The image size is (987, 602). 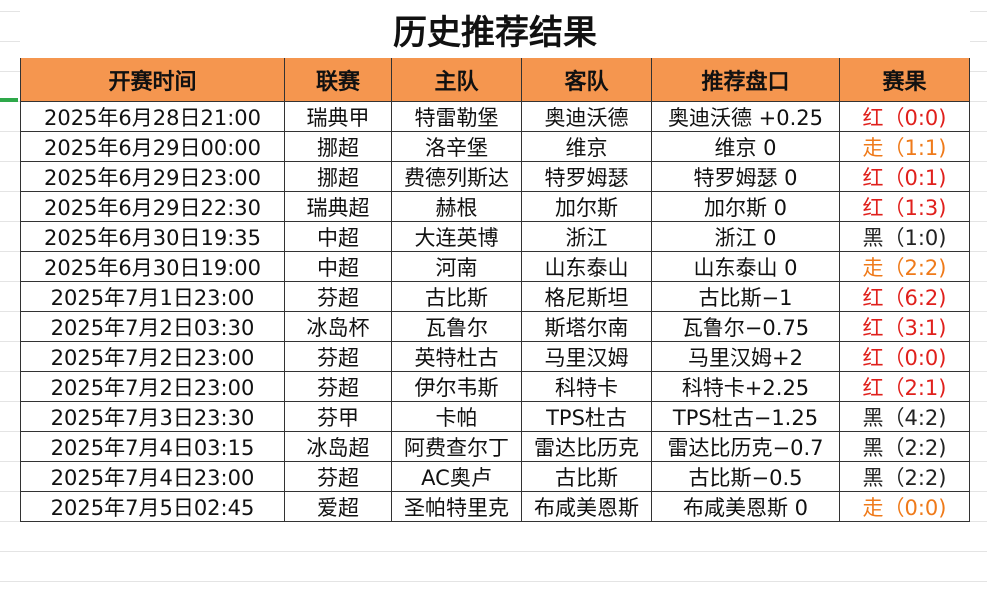 What do you see at coordinates (457, 507) in the screenshot?
I see `table-cell: 圣帕特里克` at bounding box center [457, 507].